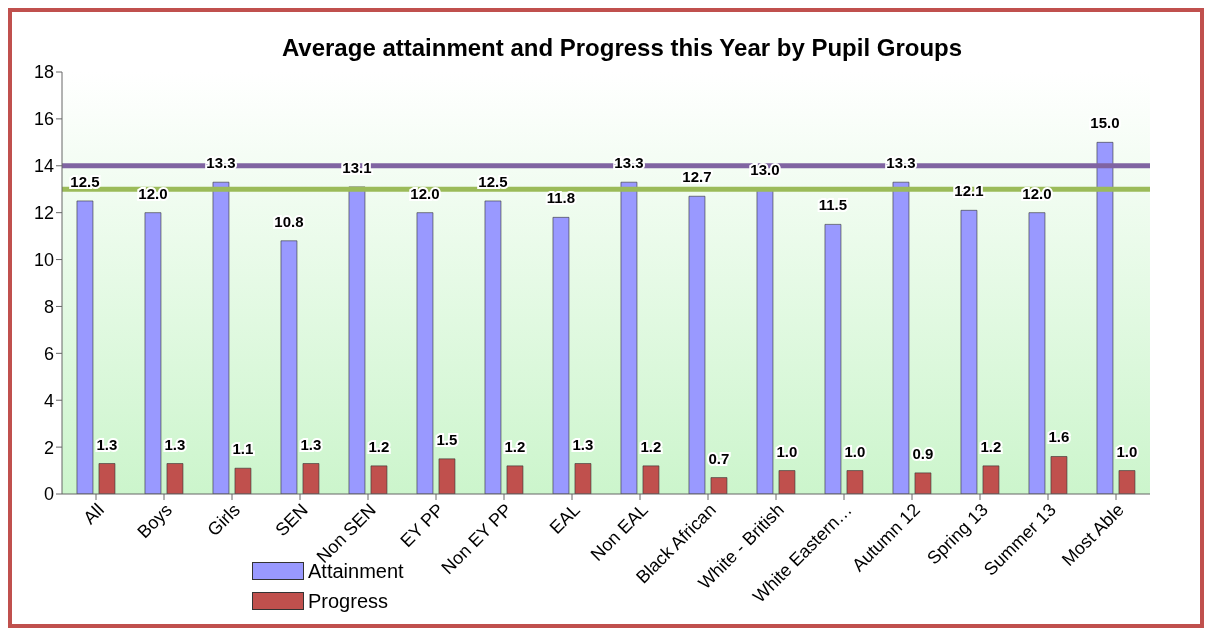 This screenshot has height=636, width=1216. I want to click on data-label: 15.0, so click(1105, 123).